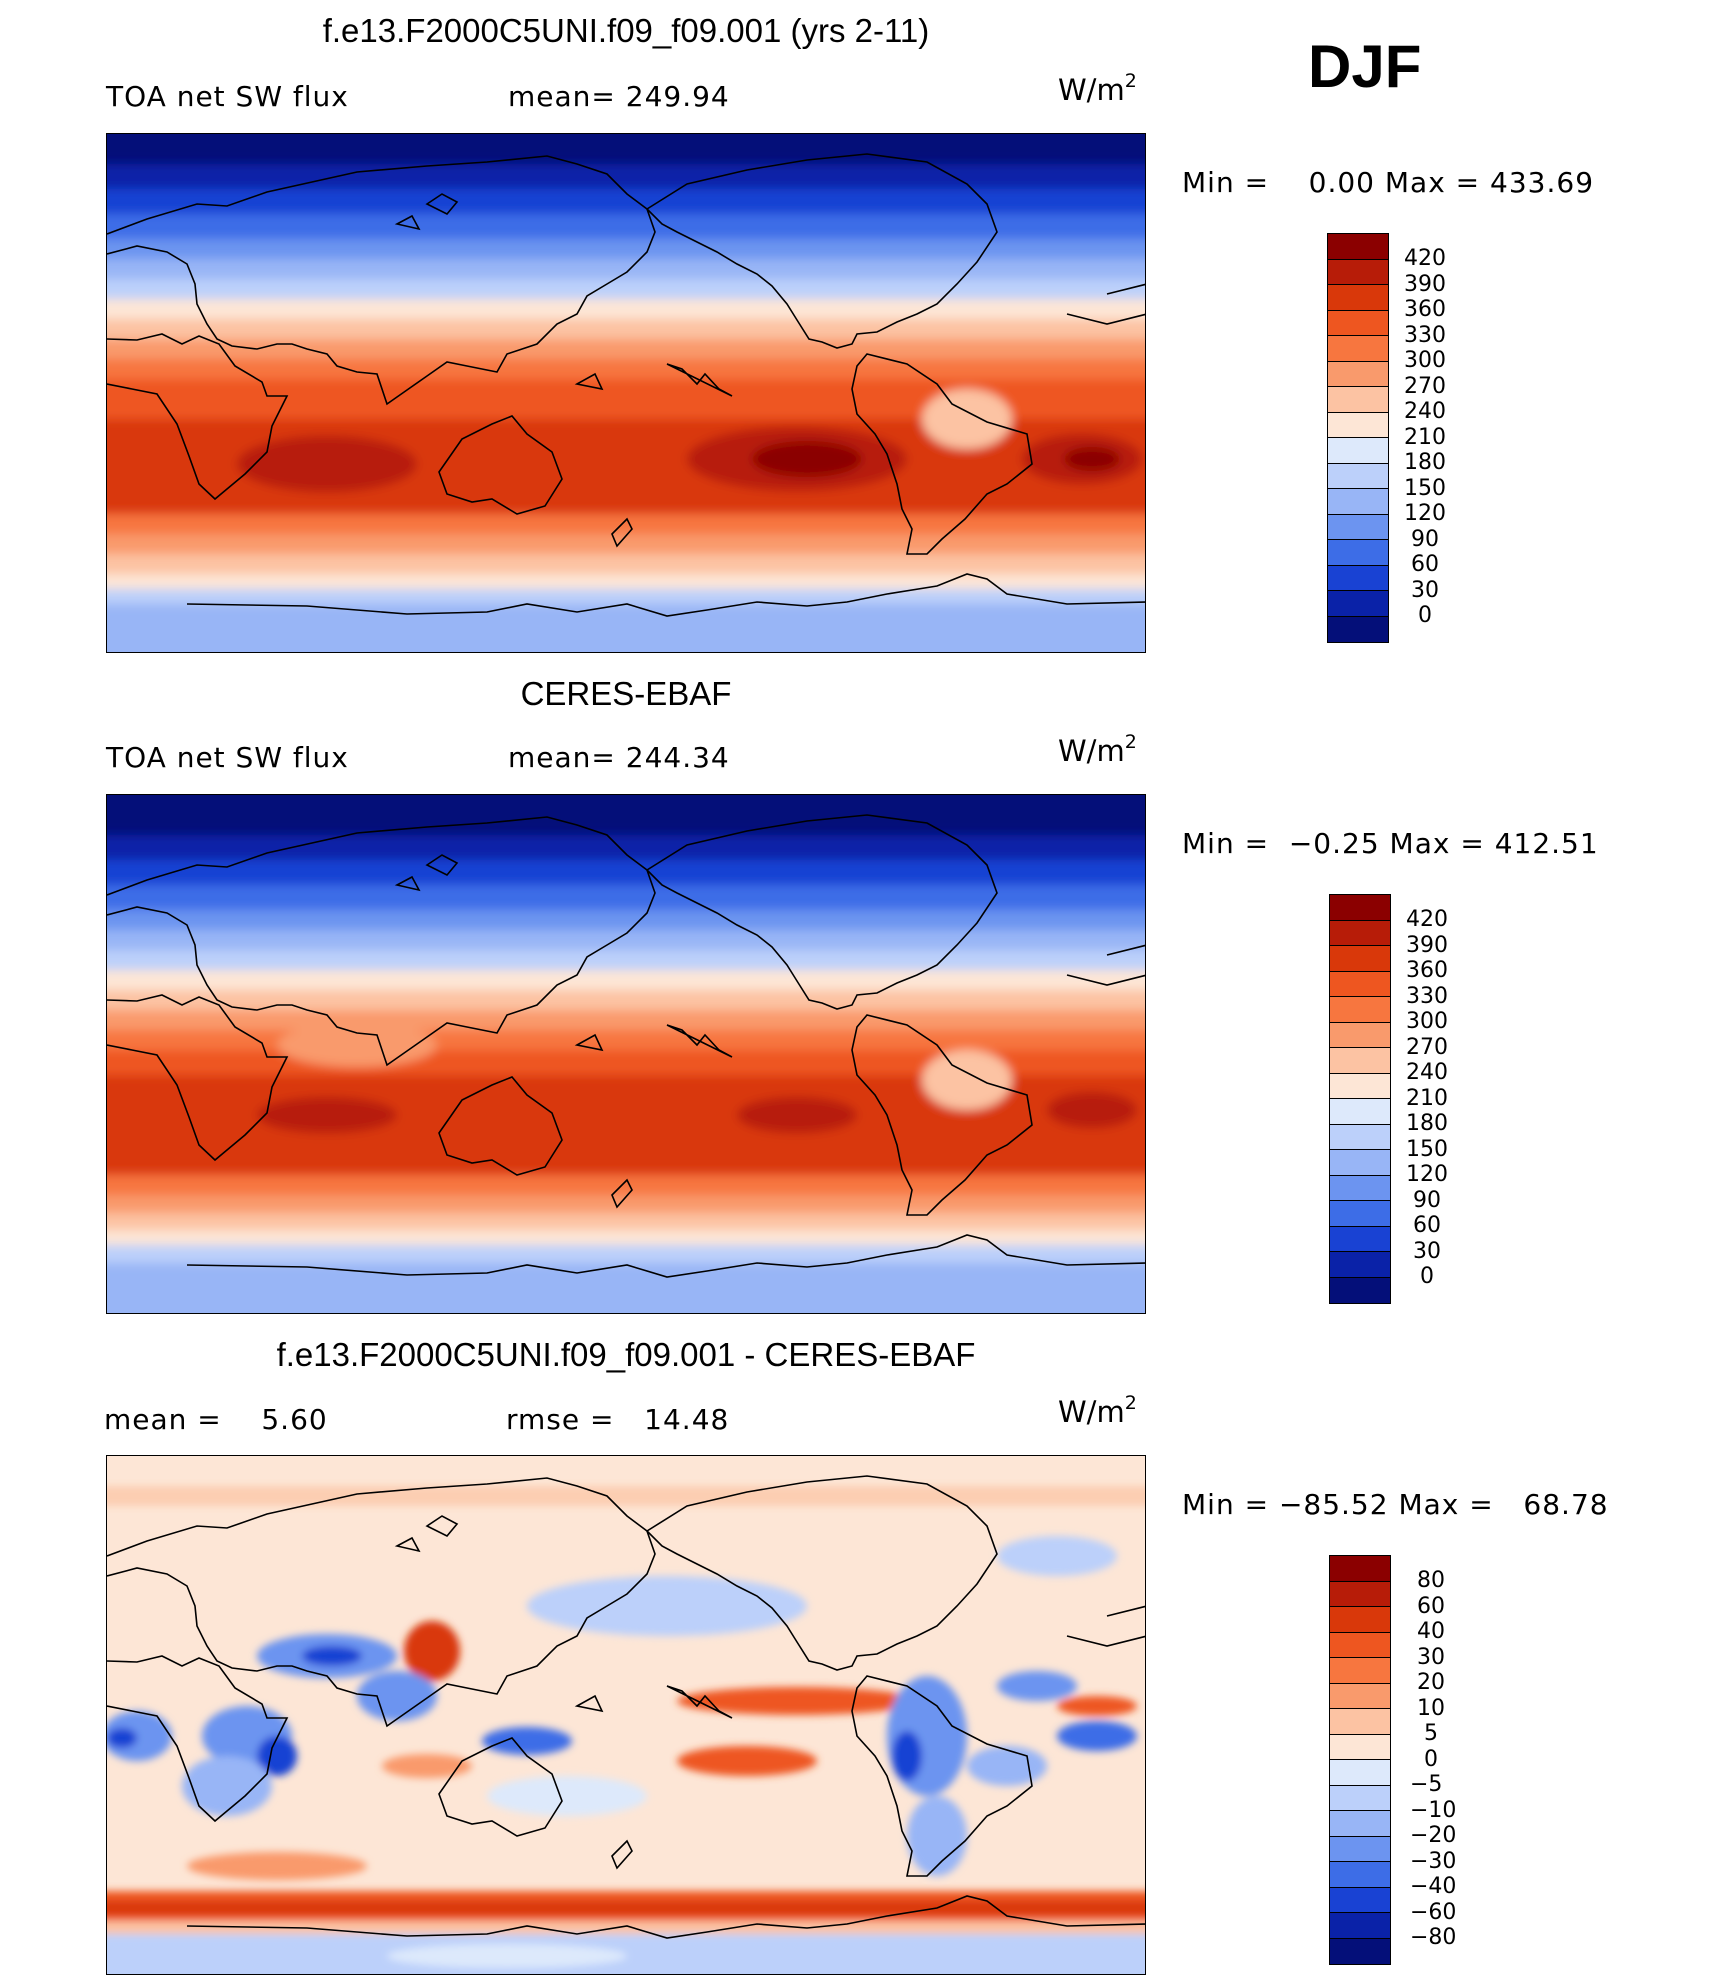 This screenshot has height=1979, width=1710. Describe the element at coordinates (1433, 1912) in the screenshot. I see `colorbar-label: −60` at that location.